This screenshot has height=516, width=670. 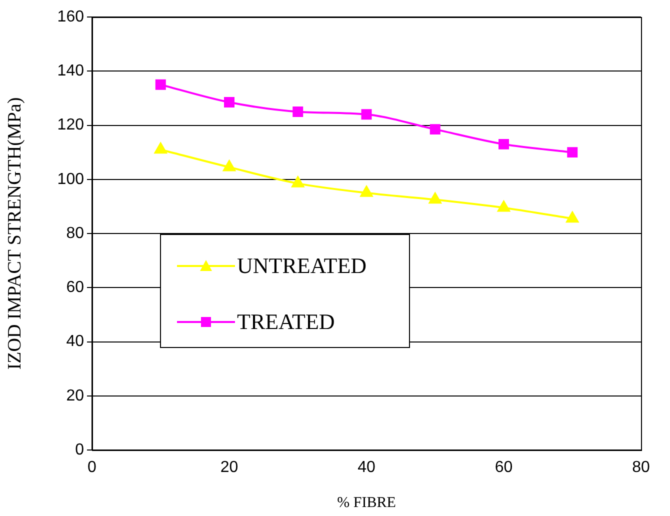 I want to click on x-tick-label: 60, so click(x=503, y=467).